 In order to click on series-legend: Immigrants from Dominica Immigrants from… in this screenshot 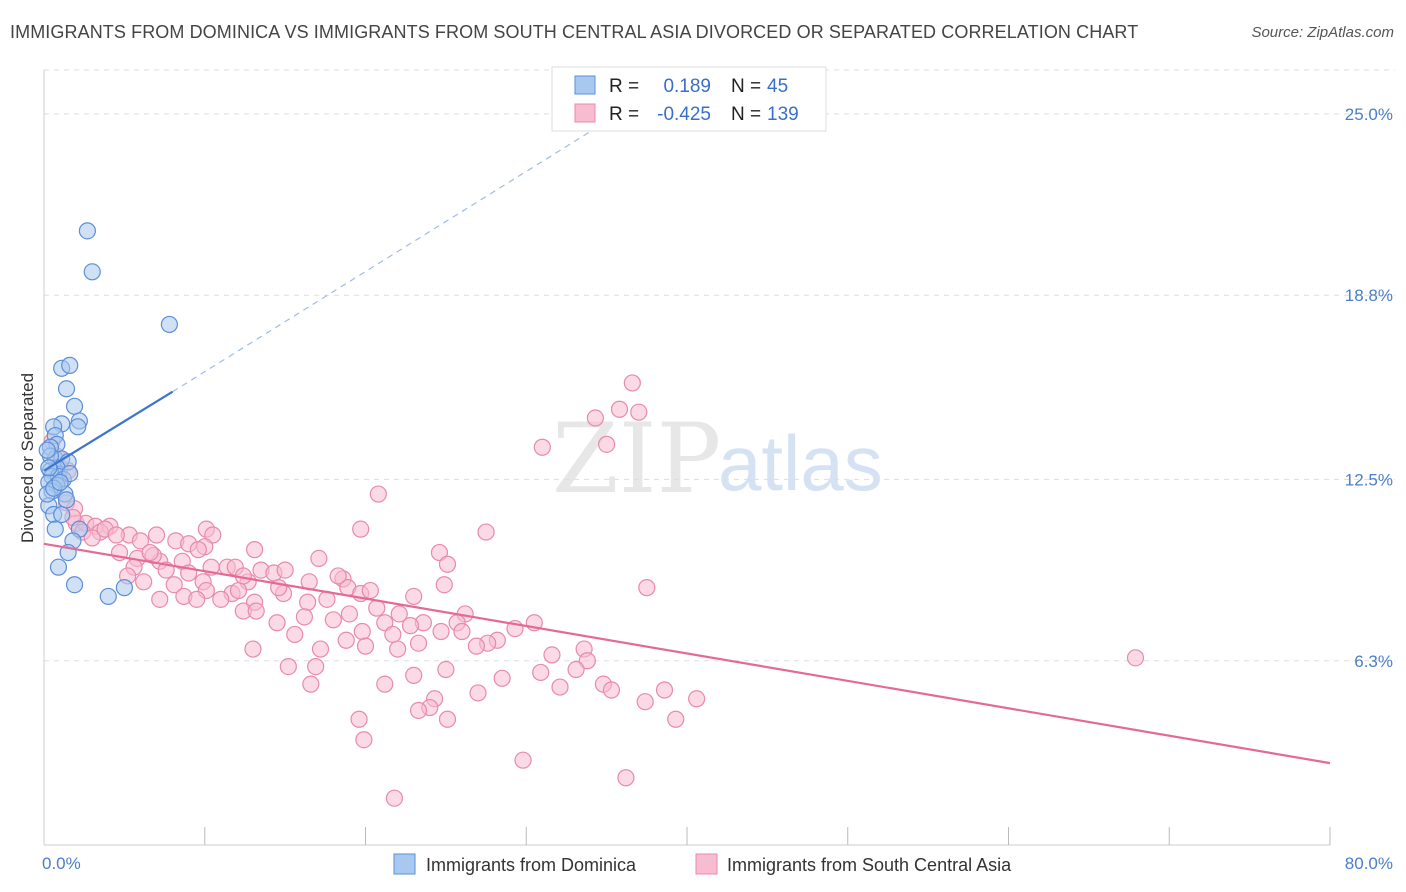, I will do `click(702, 864)`.